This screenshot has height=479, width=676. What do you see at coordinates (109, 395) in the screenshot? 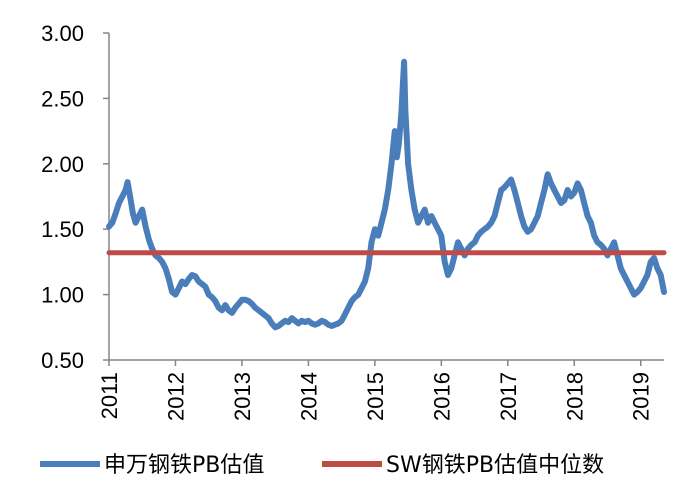
I see `x-tick-label: 2011` at bounding box center [109, 395].